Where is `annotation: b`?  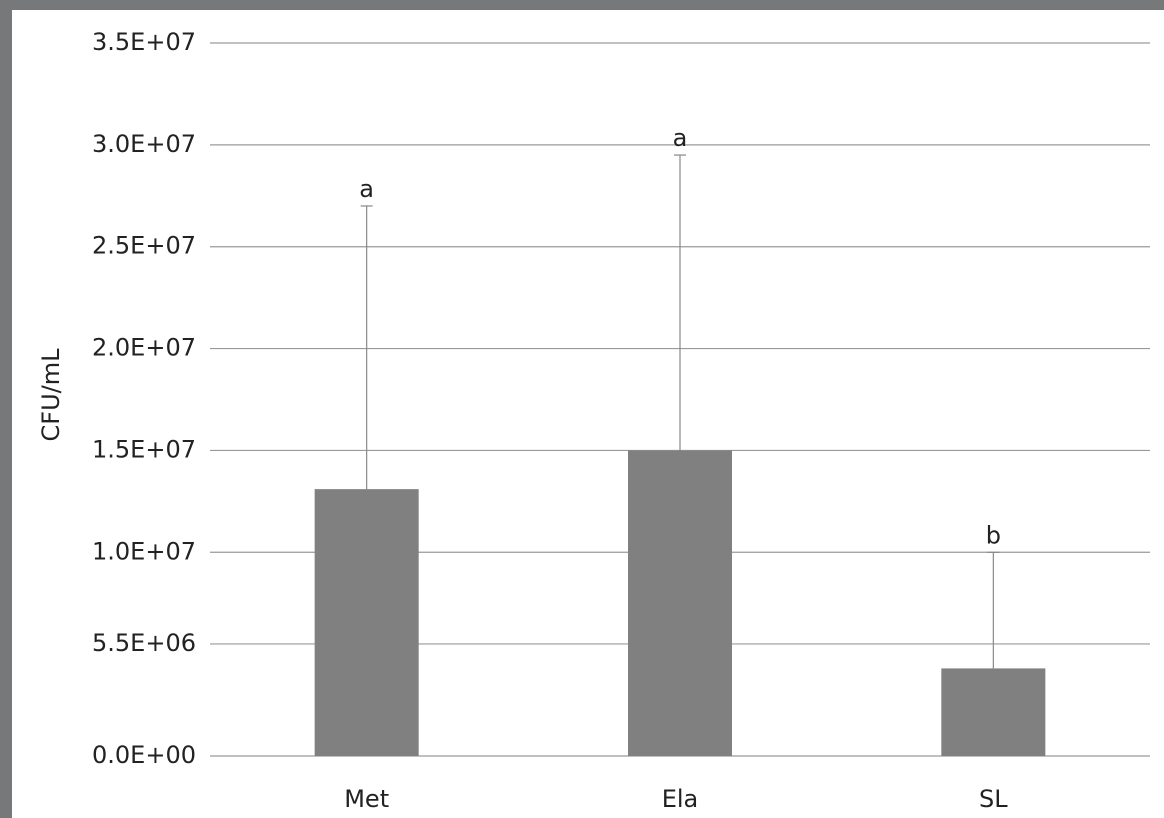
annotation: b is located at coordinates (993, 535).